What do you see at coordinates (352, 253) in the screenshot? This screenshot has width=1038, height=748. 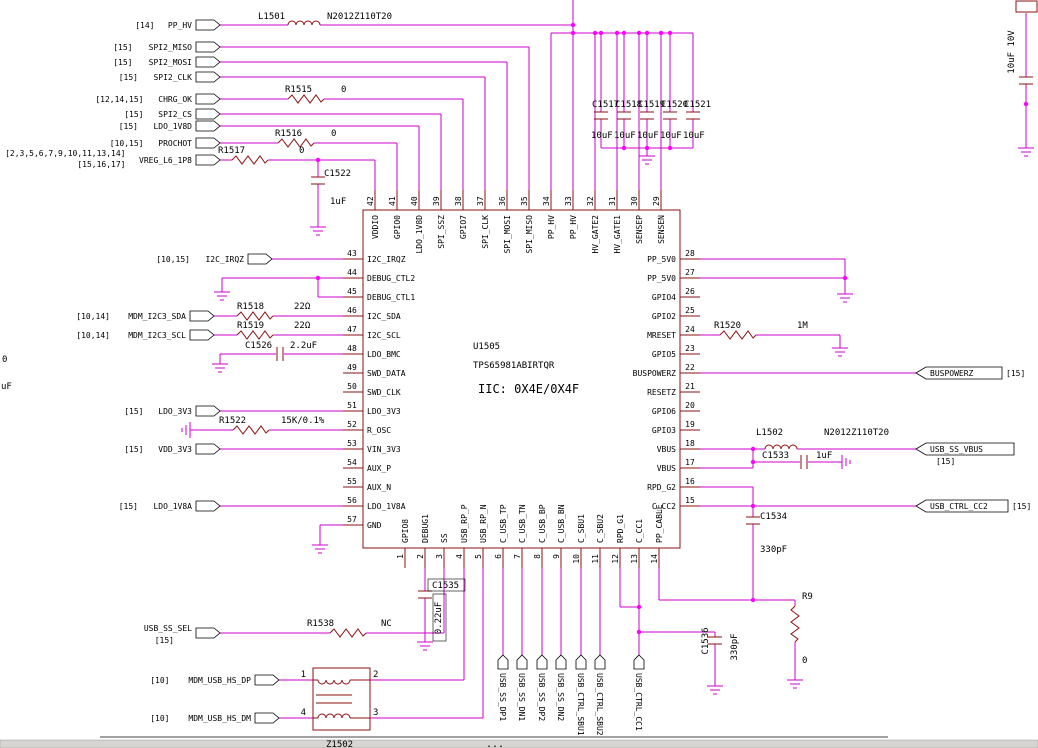 I see `pin-number-43: 43` at bounding box center [352, 253].